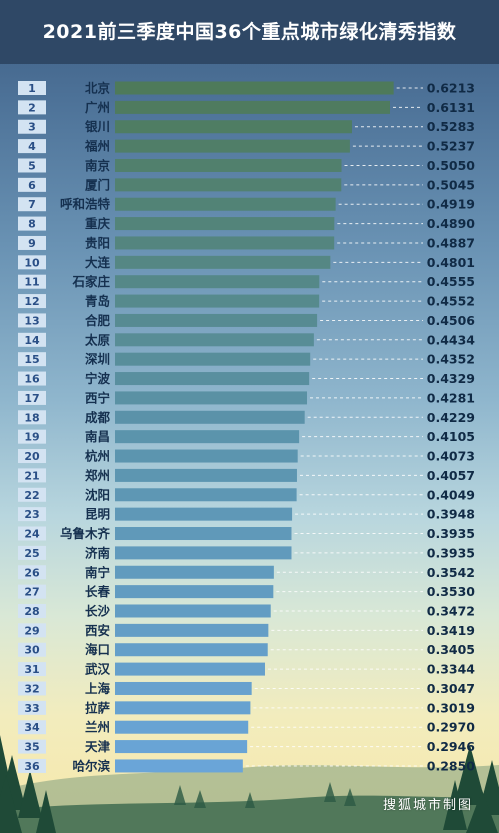 Image resolution: width=499 pixels, height=833 pixels. I want to click on data-label: 0.4552, so click(451, 301).